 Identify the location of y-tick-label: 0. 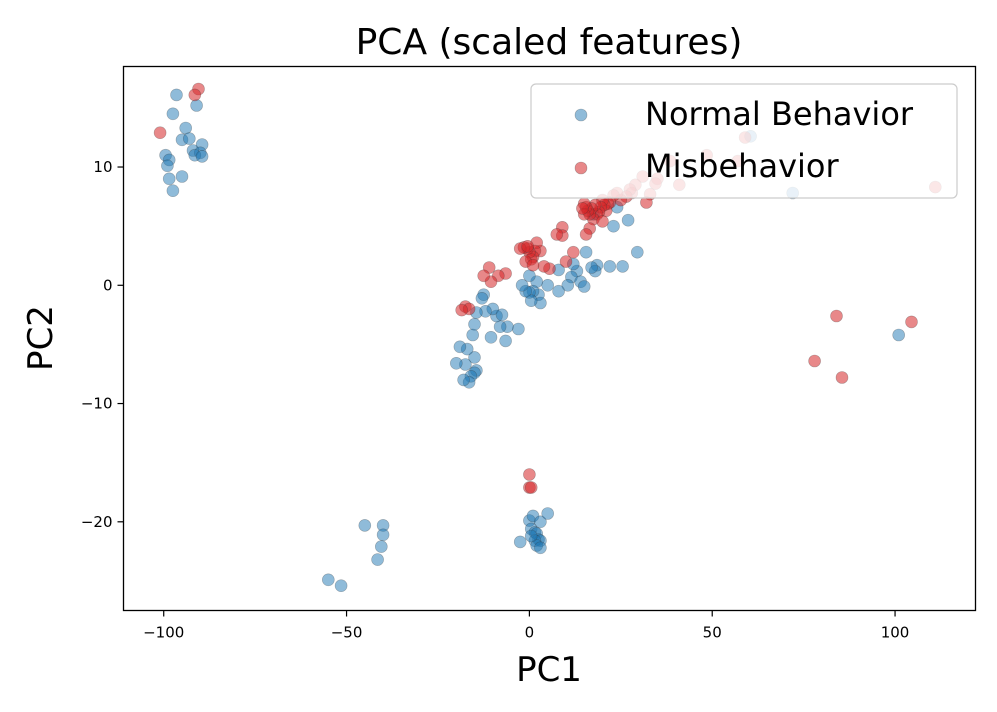
(108, 285).